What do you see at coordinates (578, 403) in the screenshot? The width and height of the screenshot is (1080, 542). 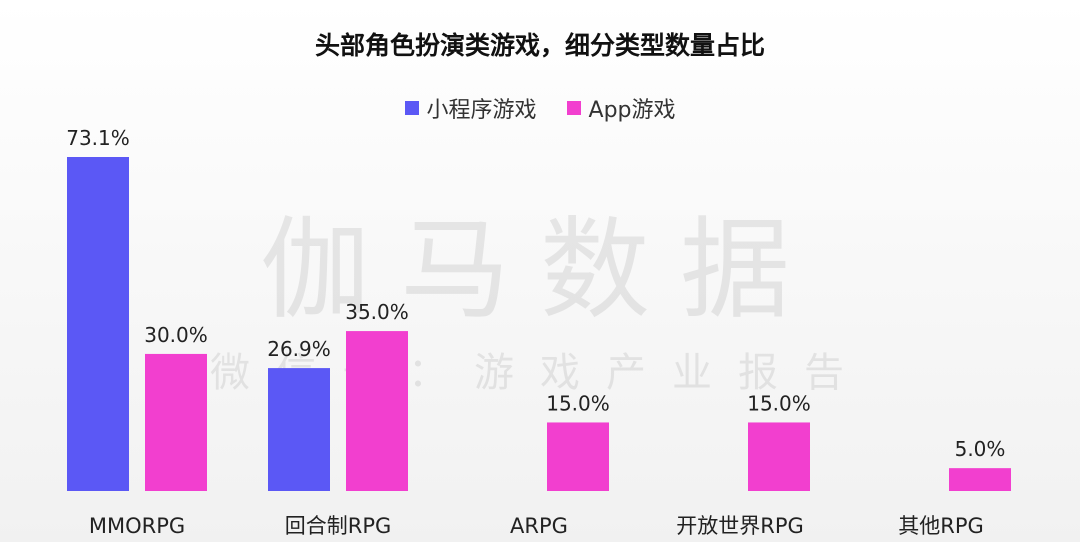 I see `data-label-app-2: 15.0%` at bounding box center [578, 403].